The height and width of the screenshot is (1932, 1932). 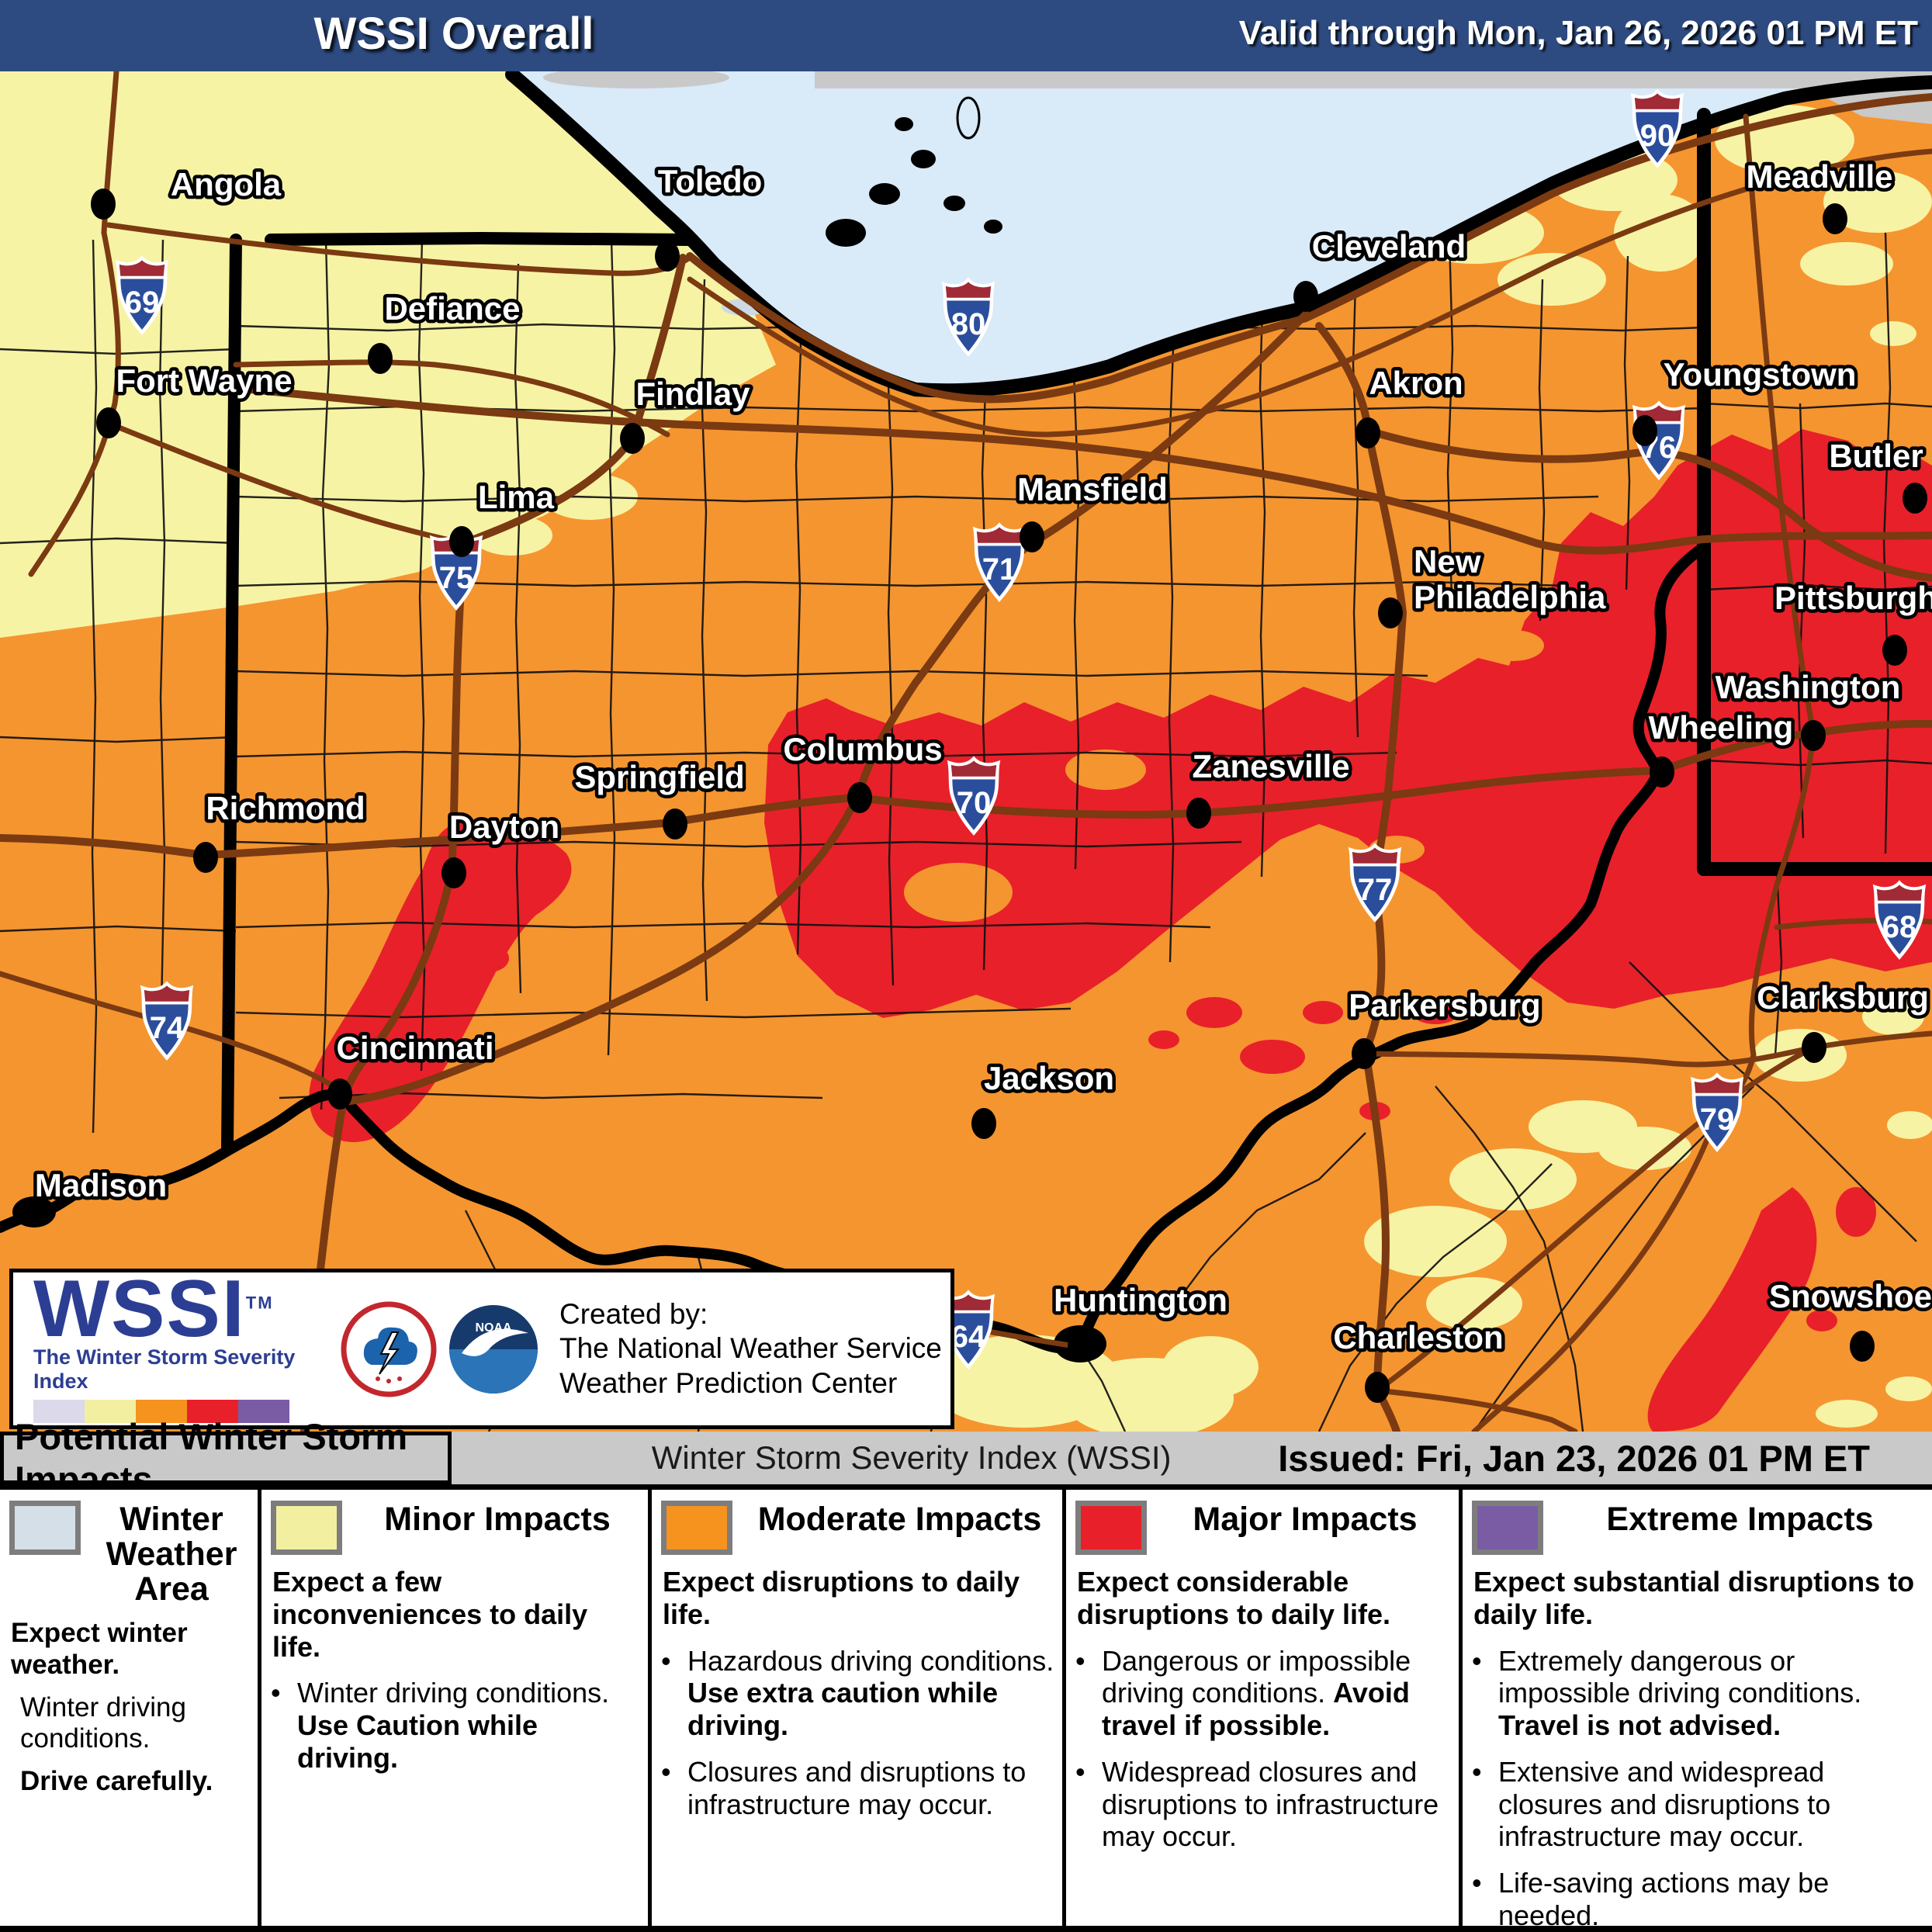 What do you see at coordinates (389, 1349) in the screenshot?
I see `nws-logo-icon` at bounding box center [389, 1349].